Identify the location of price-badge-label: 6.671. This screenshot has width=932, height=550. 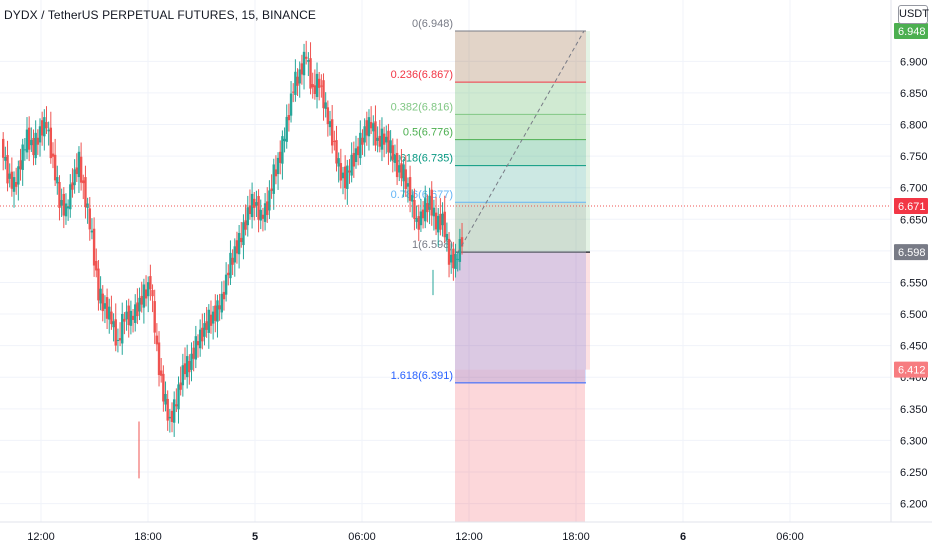
(912, 207).